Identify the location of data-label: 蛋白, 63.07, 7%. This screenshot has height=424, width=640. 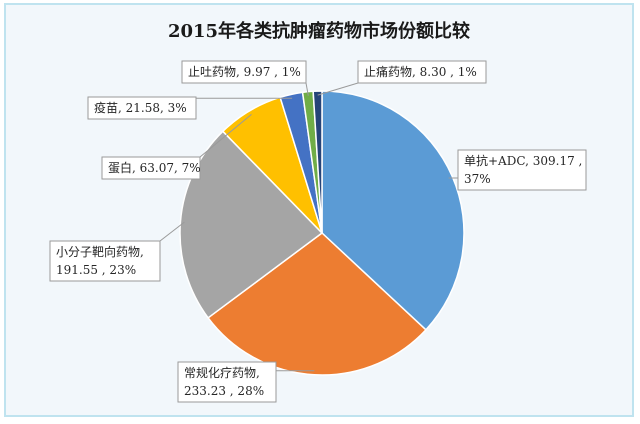
(154, 167).